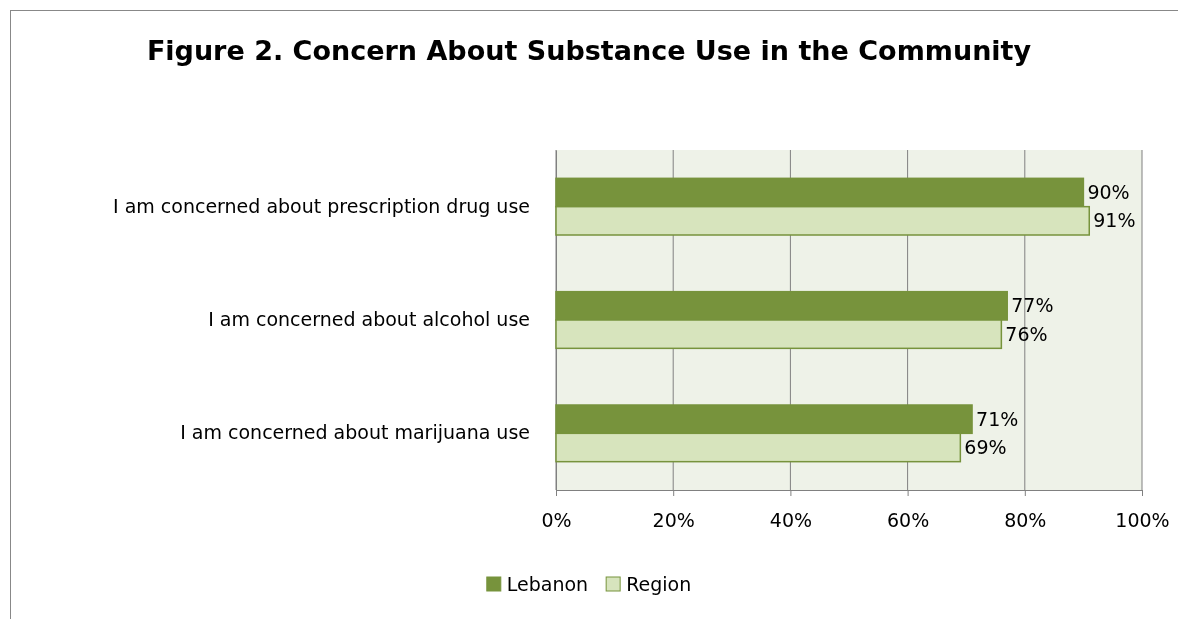 The image size is (1178, 619). Describe the element at coordinates (1025, 520) in the screenshot. I see `x-tick-label: 80%` at that location.